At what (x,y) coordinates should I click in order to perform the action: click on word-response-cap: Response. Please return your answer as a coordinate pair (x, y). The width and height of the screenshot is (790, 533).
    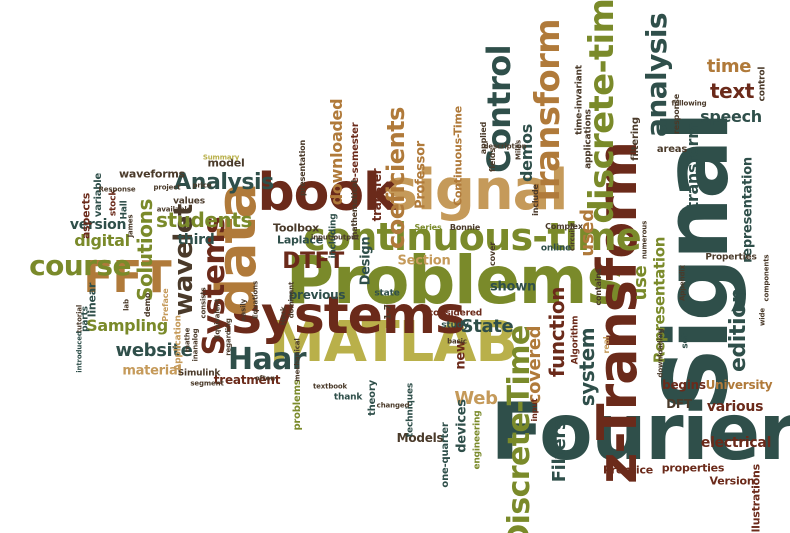
    Looking at the image, I should click on (117, 189).